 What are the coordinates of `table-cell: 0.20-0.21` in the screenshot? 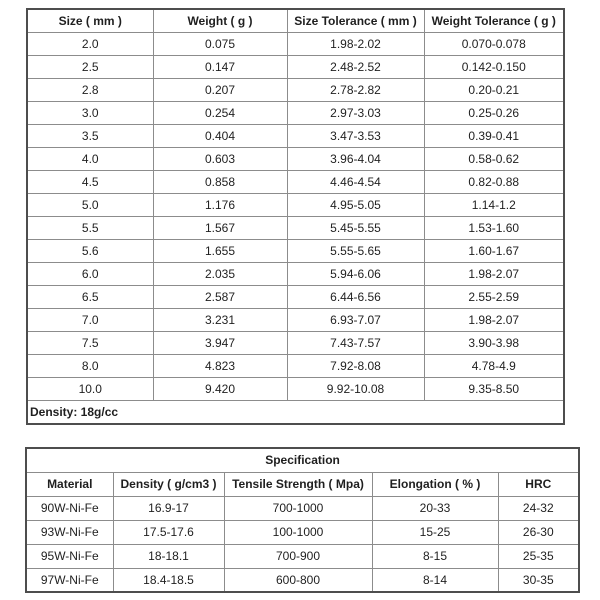 It's located at (494, 89).